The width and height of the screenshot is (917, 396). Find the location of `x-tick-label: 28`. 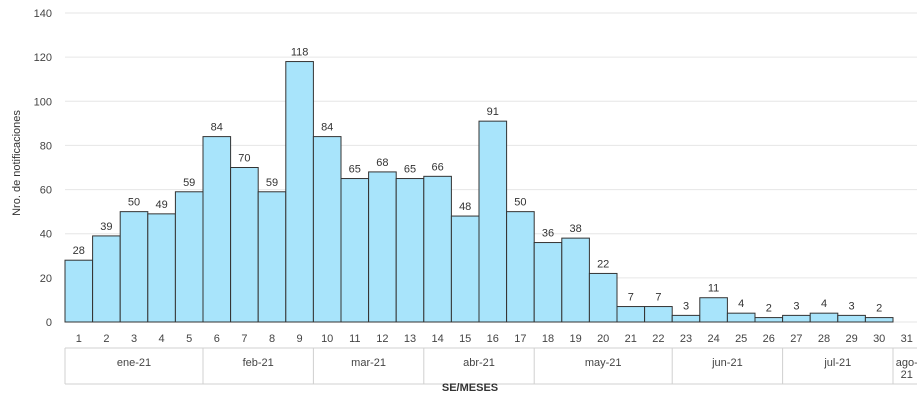

x-tick-label: 28 is located at coordinates (824, 339).